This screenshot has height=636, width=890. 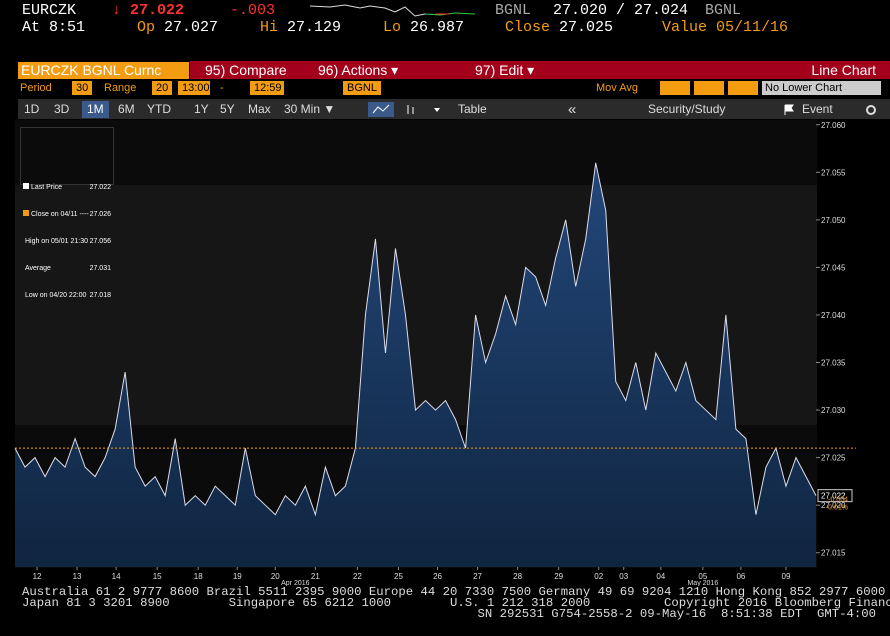 I want to click on event-button: Event, so click(x=817, y=109).